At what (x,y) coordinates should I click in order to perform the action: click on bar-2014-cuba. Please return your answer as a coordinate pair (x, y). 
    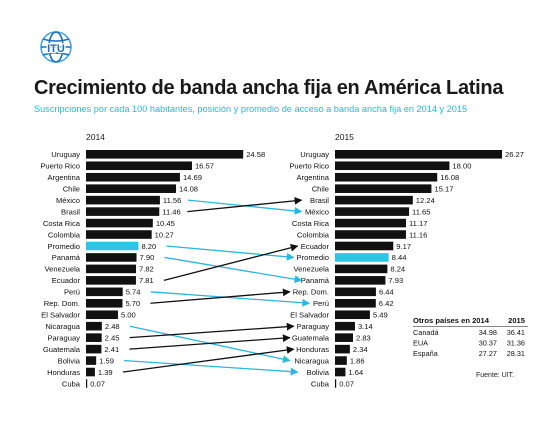
    Looking at the image, I should click on (87, 383).